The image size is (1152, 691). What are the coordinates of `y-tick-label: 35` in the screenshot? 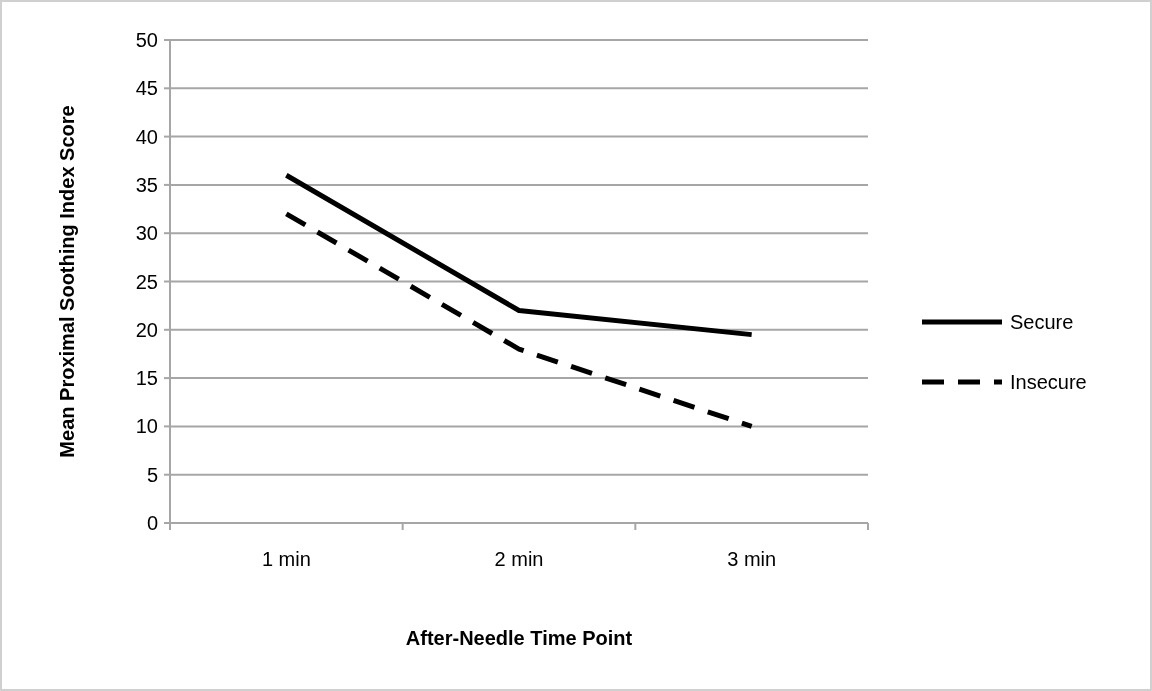 It's located at (146, 184).